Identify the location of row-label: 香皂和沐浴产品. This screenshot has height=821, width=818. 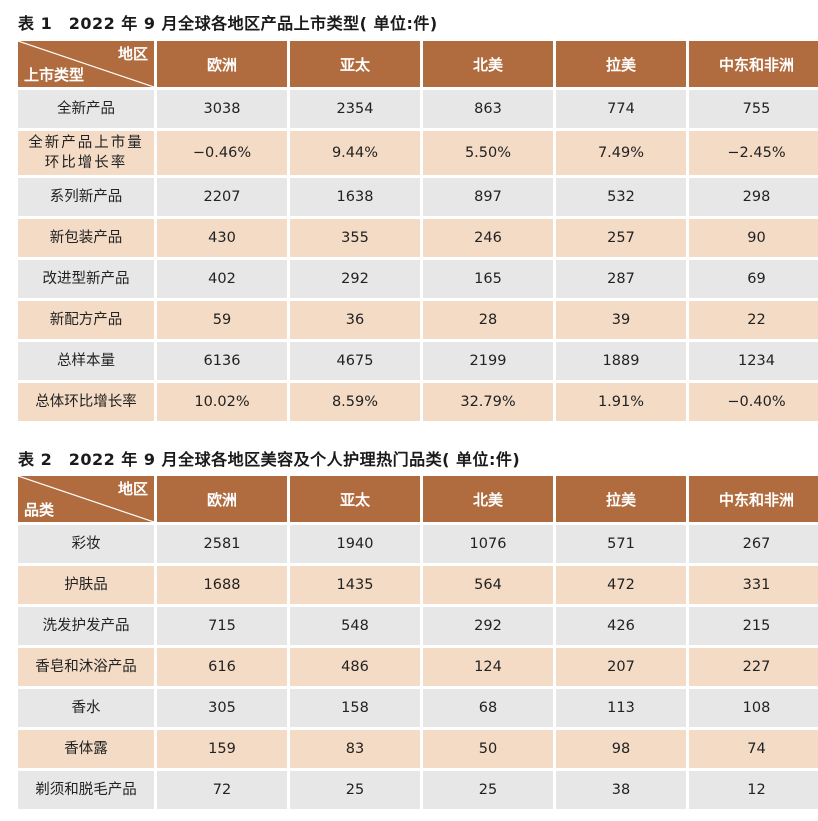
(86, 667).